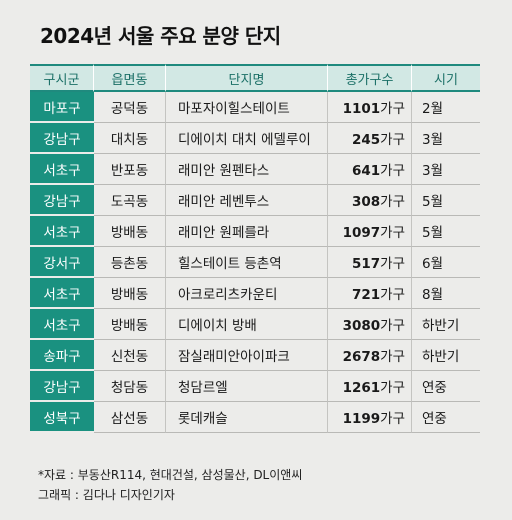 This screenshot has height=520, width=512. Describe the element at coordinates (247, 78) in the screenshot. I see `header-complex: 단지명` at that location.